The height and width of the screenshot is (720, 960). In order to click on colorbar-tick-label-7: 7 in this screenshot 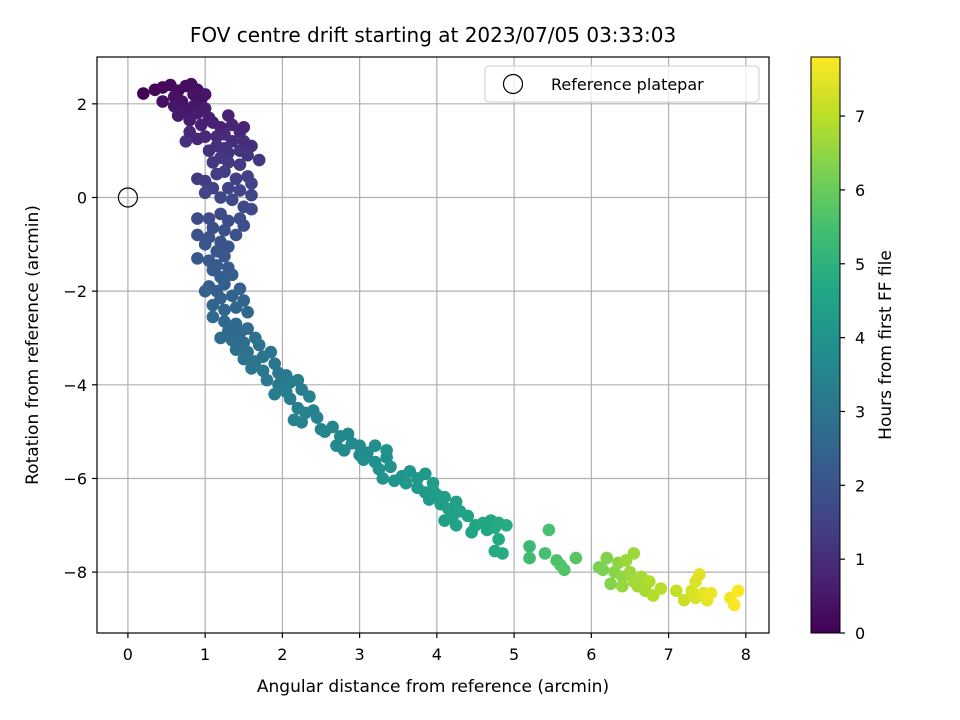, I will do `click(860, 116)`.